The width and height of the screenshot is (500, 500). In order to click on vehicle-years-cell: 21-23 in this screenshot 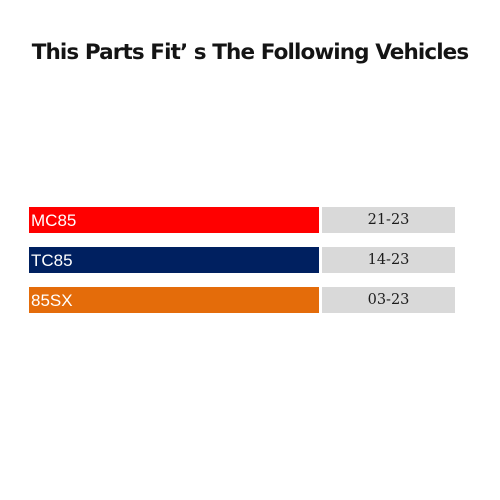, I will do `click(388, 220)`.